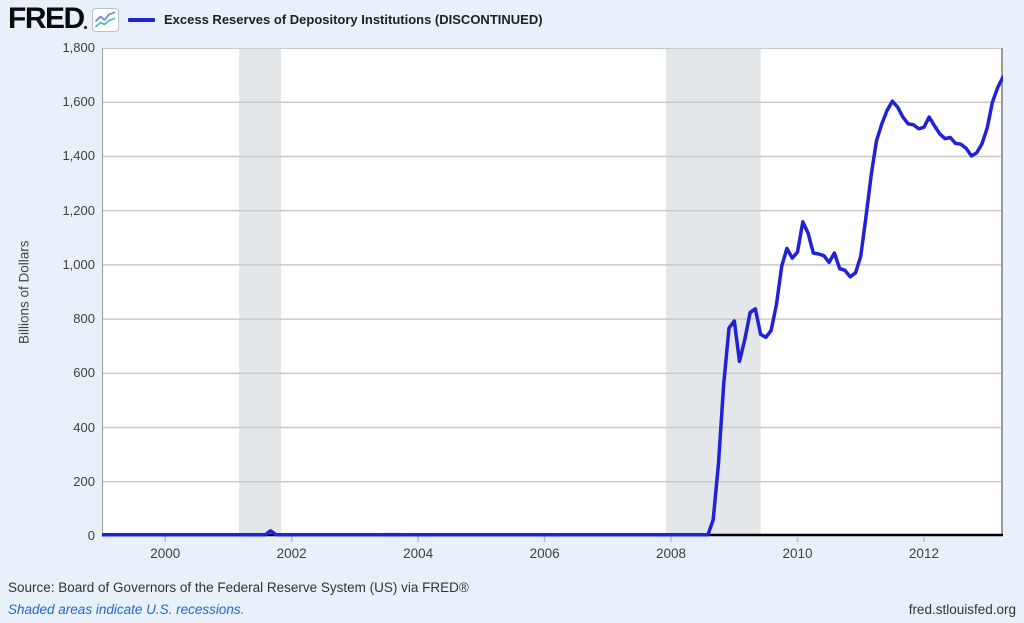  I want to click on y-tick-label: 600, so click(84, 373).